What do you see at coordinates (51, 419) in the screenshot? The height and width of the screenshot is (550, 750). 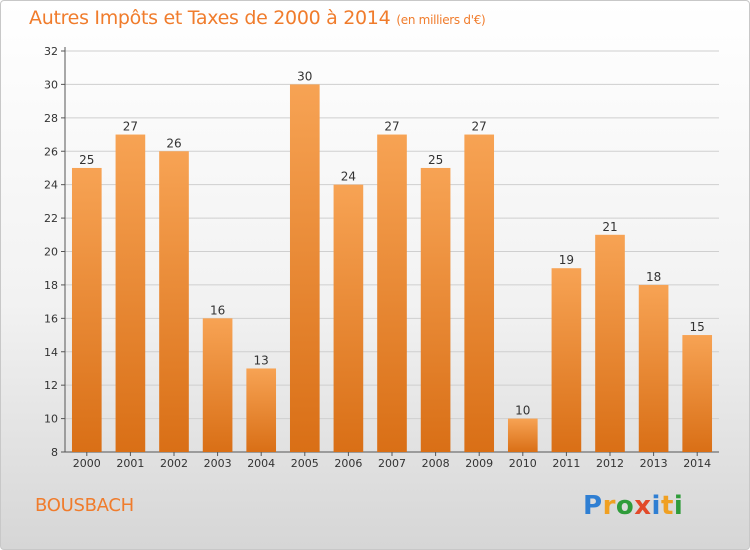 I see `y-tick-label: 10` at bounding box center [51, 419].